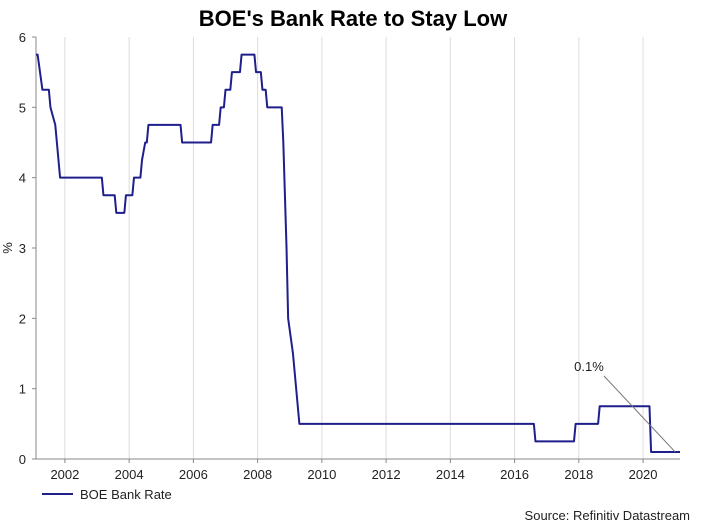  I want to click on x-tick-label: 2008, so click(257, 474).